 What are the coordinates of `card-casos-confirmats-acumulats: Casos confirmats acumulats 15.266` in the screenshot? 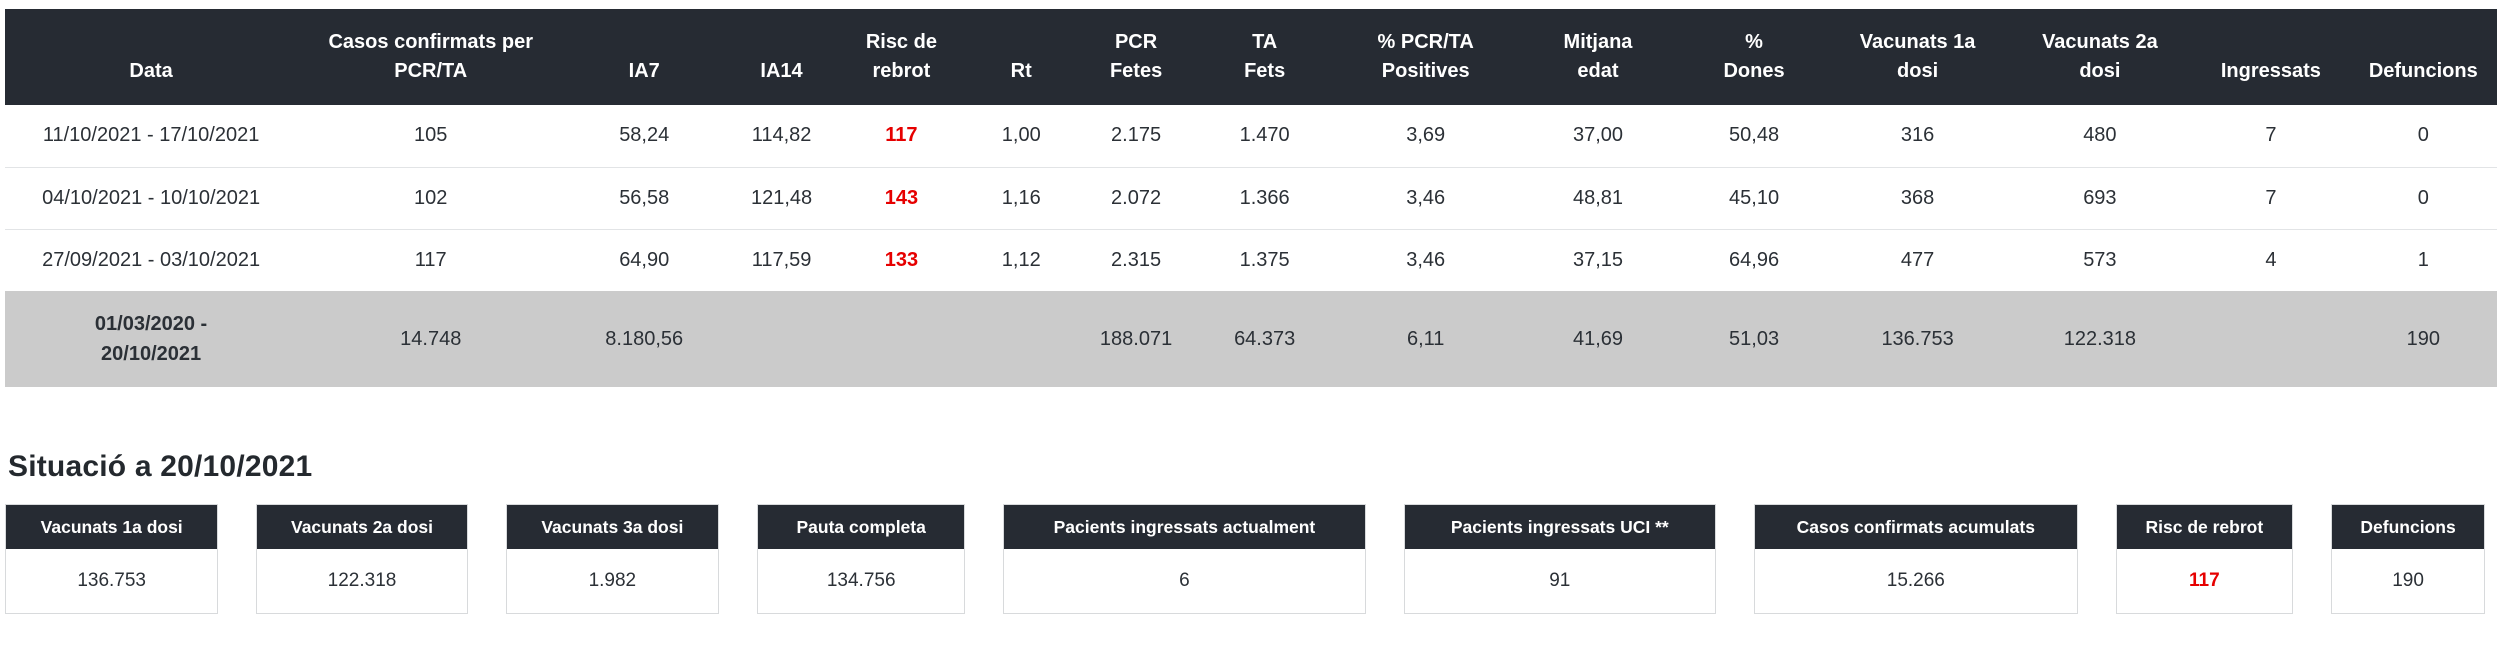 It's located at (1916, 559).